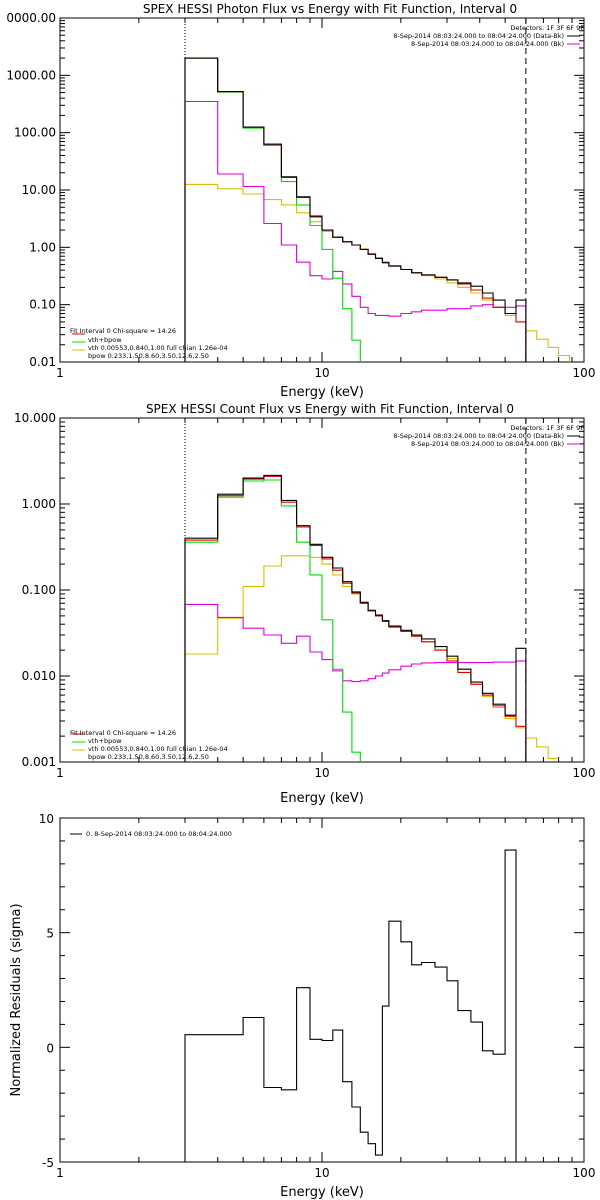  What do you see at coordinates (50, 934) in the screenshot?
I see `residuals-ytick-label: 5` at bounding box center [50, 934].